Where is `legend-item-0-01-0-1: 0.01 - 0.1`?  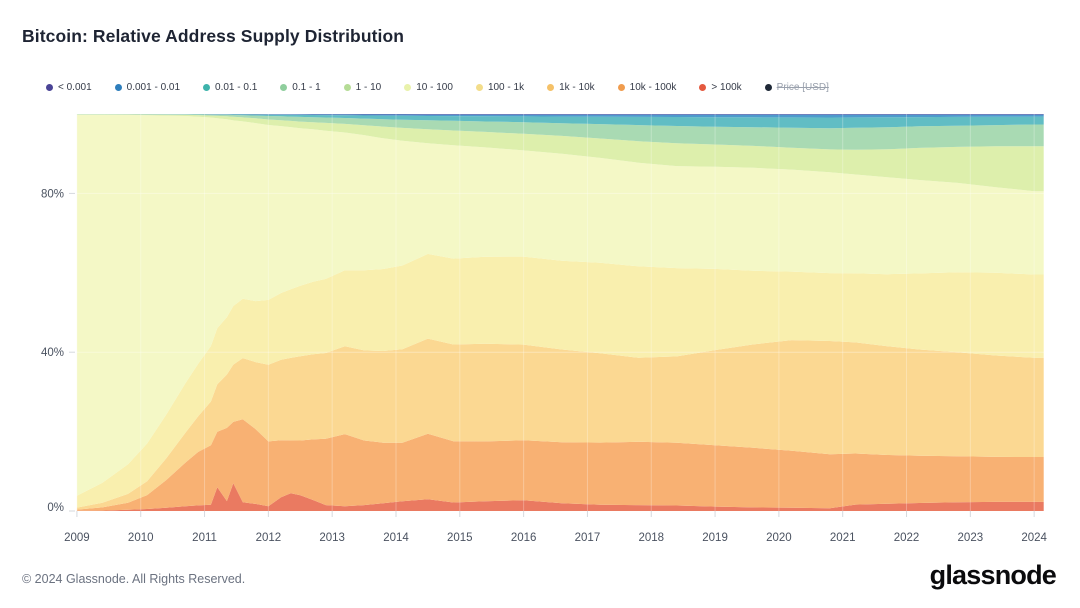 legend-item-0-01-0-1: 0.01 - 0.1 is located at coordinates (230, 87).